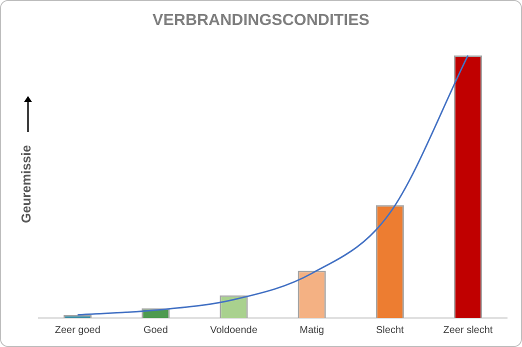  Describe the element at coordinates (26, 184) in the screenshot. I see `y-axis-title: Geuremissie` at that location.